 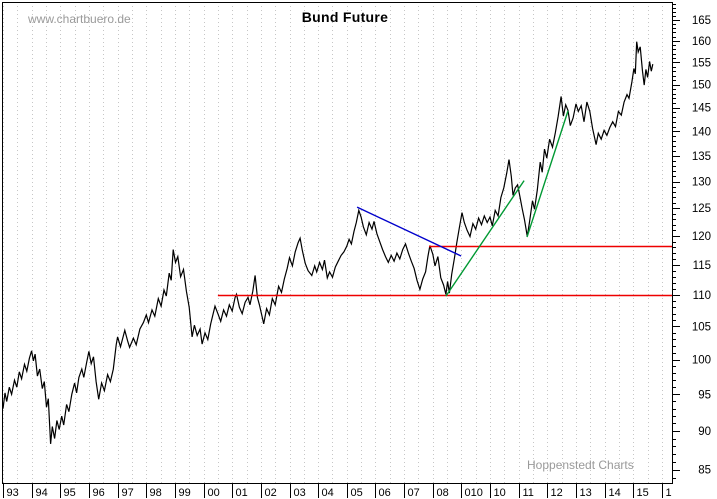 I want to click on y-axis-label: 145, so click(x=701, y=109).